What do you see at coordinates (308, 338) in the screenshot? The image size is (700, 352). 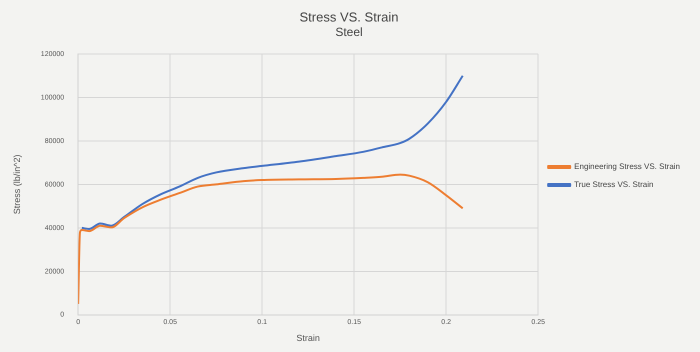 I see `x-axis-title: Strain` at bounding box center [308, 338].